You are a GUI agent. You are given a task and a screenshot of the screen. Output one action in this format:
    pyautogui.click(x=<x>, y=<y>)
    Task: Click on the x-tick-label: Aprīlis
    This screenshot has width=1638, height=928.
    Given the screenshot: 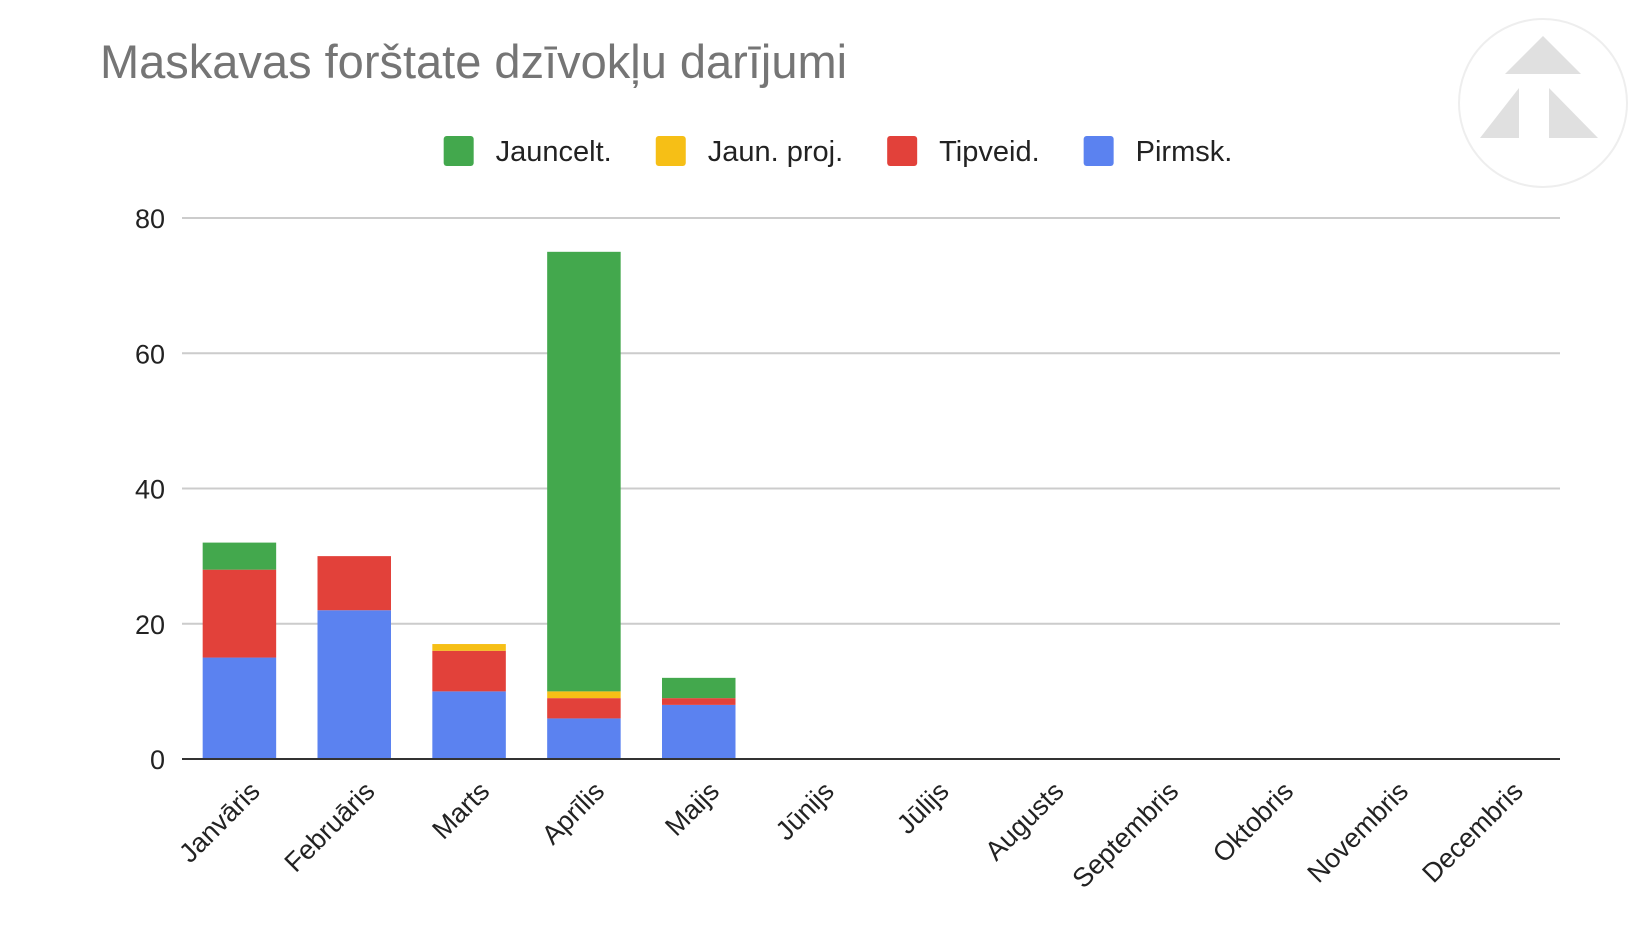 What is the action you would take?
    pyautogui.click(x=573, y=813)
    